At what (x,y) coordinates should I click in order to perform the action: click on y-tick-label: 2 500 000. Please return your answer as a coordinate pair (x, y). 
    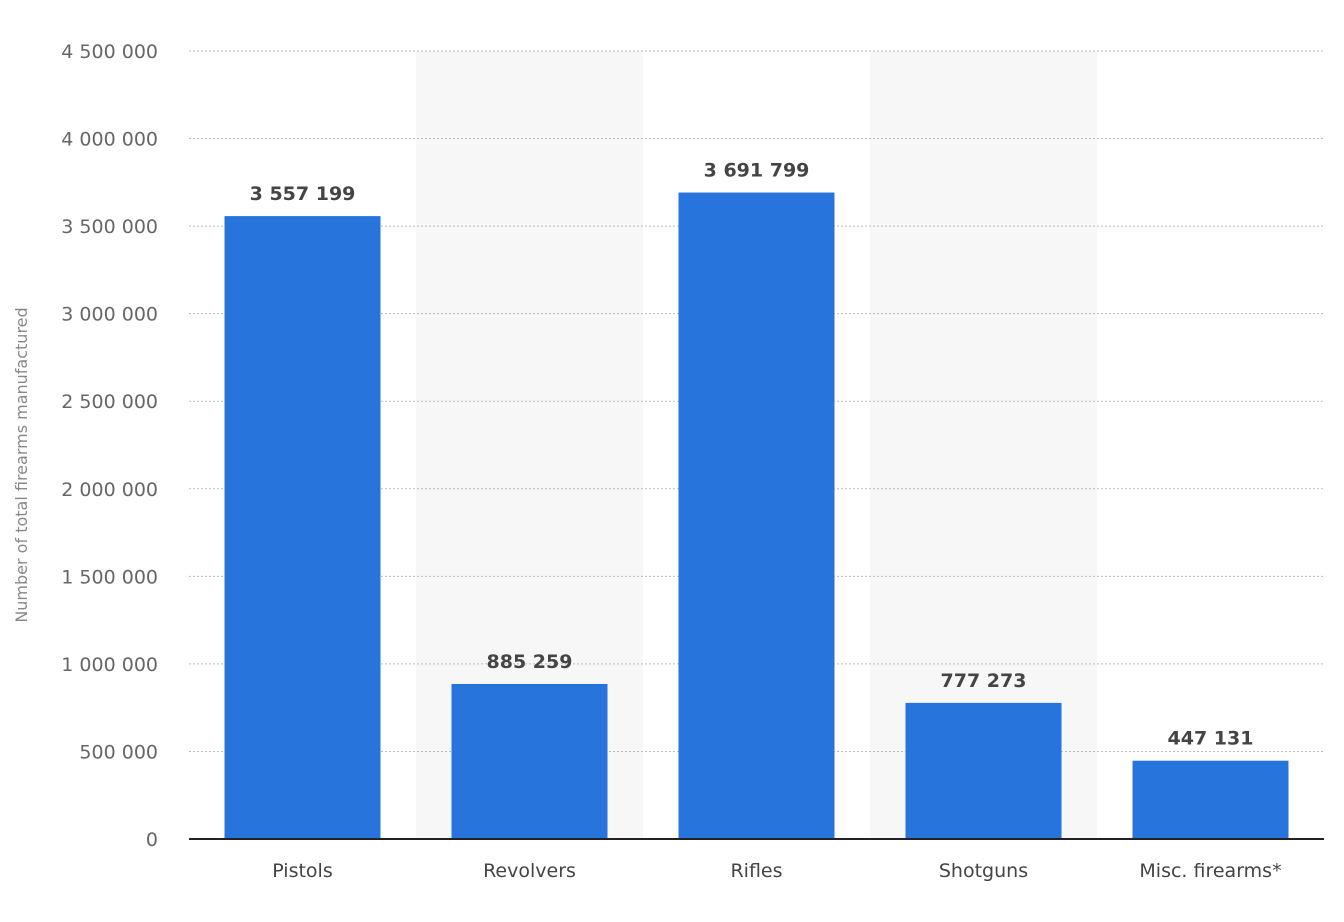
    Looking at the image, I should click on (109, 402).